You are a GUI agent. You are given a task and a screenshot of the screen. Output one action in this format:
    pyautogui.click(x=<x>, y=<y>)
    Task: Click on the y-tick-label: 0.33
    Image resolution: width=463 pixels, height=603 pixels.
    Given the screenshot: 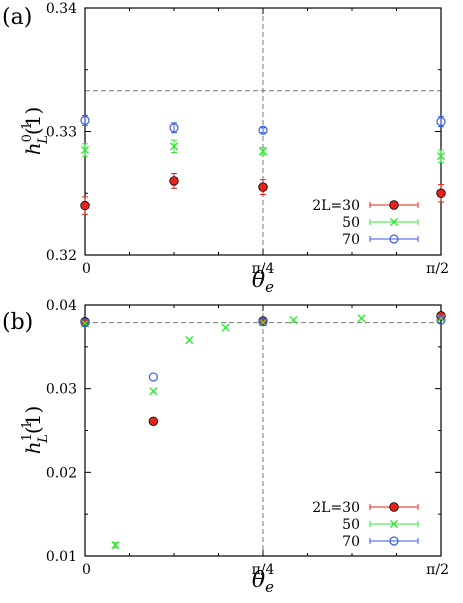 What is the action you would take?
    pyautogui.click(x=61, y=133)
    